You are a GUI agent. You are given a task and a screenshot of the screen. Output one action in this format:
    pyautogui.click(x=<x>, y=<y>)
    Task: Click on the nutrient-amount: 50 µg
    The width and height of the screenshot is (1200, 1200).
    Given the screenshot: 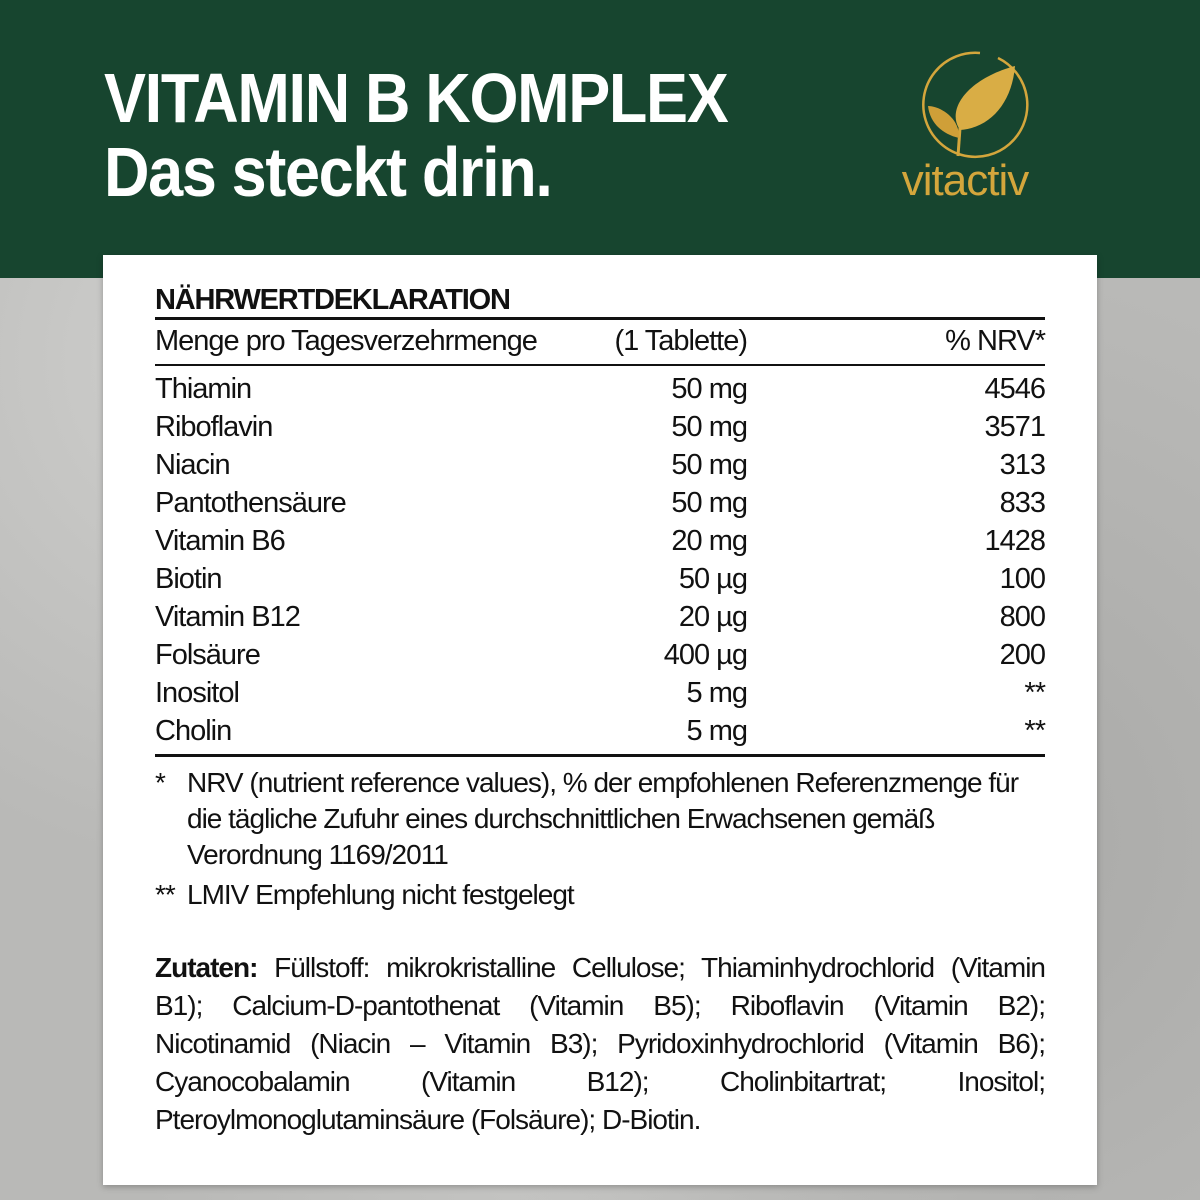 What is the action you would take?
    pyautogui.click(x=713, y=579)
    